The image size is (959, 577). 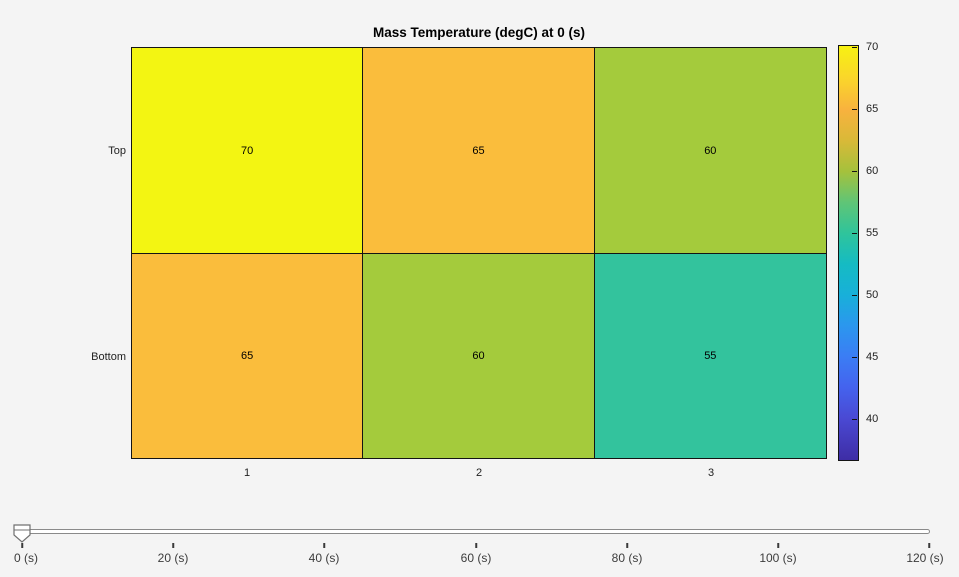 I want to click on heatmap-cell-top-1: 70, so click(x=248, y=151).